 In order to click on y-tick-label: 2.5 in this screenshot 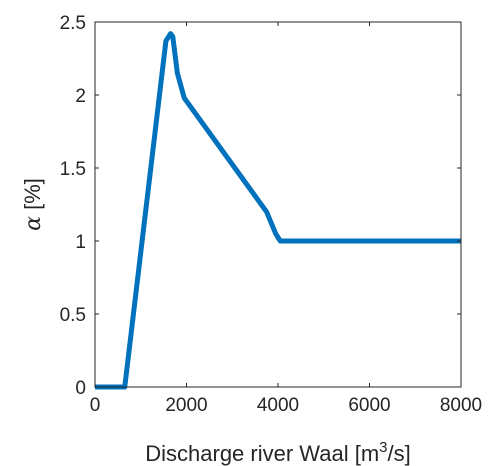, I will do `click(73, 23)`.